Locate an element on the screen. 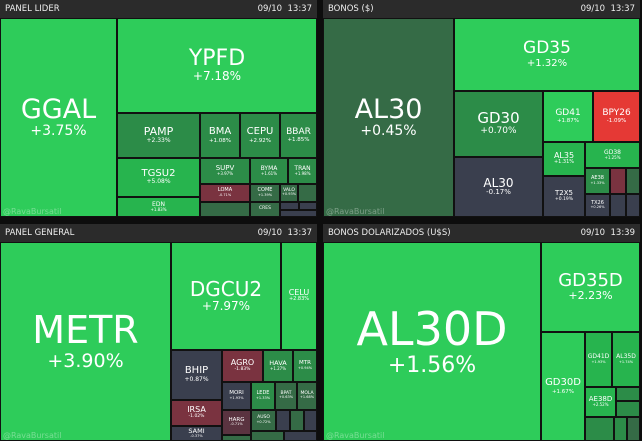 This screenshot has height=441, width=642. tile-ypfd: YPFD +7.18% is located at coordinates (217, 65).